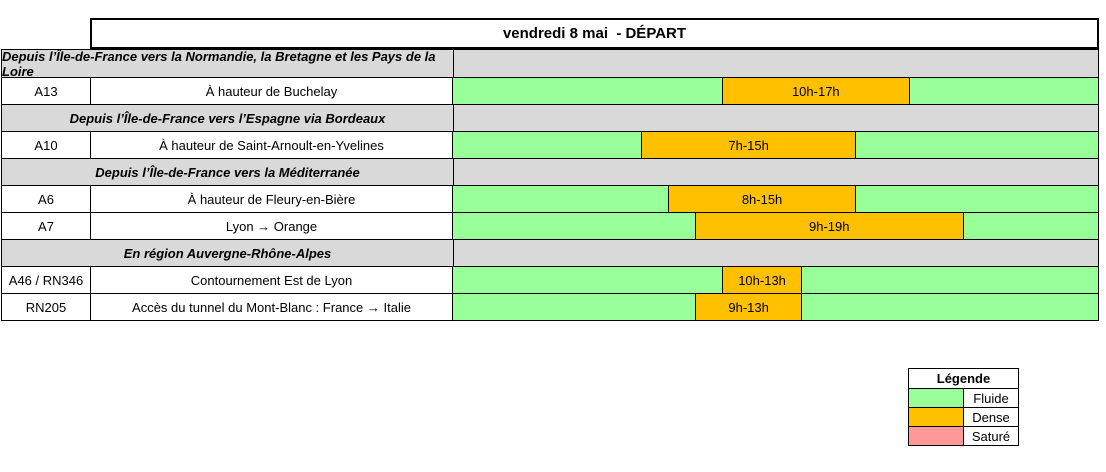 The image size is (1106, 472). I want to click on traffic-timeline-bar: 9h-19h, so click(775, 226).